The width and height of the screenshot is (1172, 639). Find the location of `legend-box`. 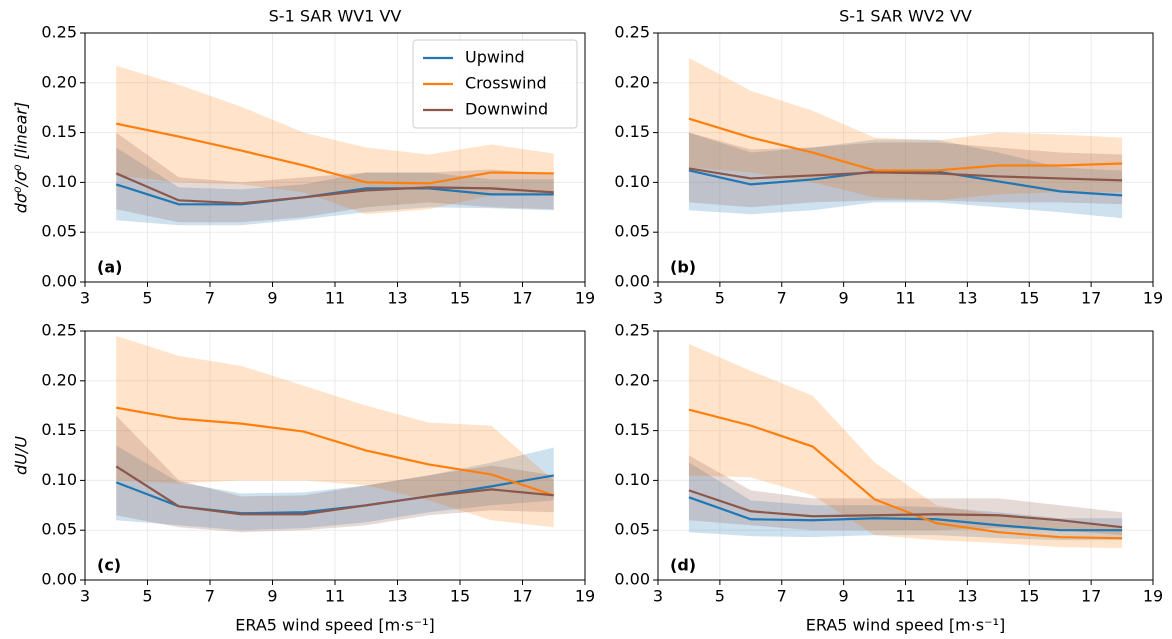

legend-box is located at coordinates (495, 84).